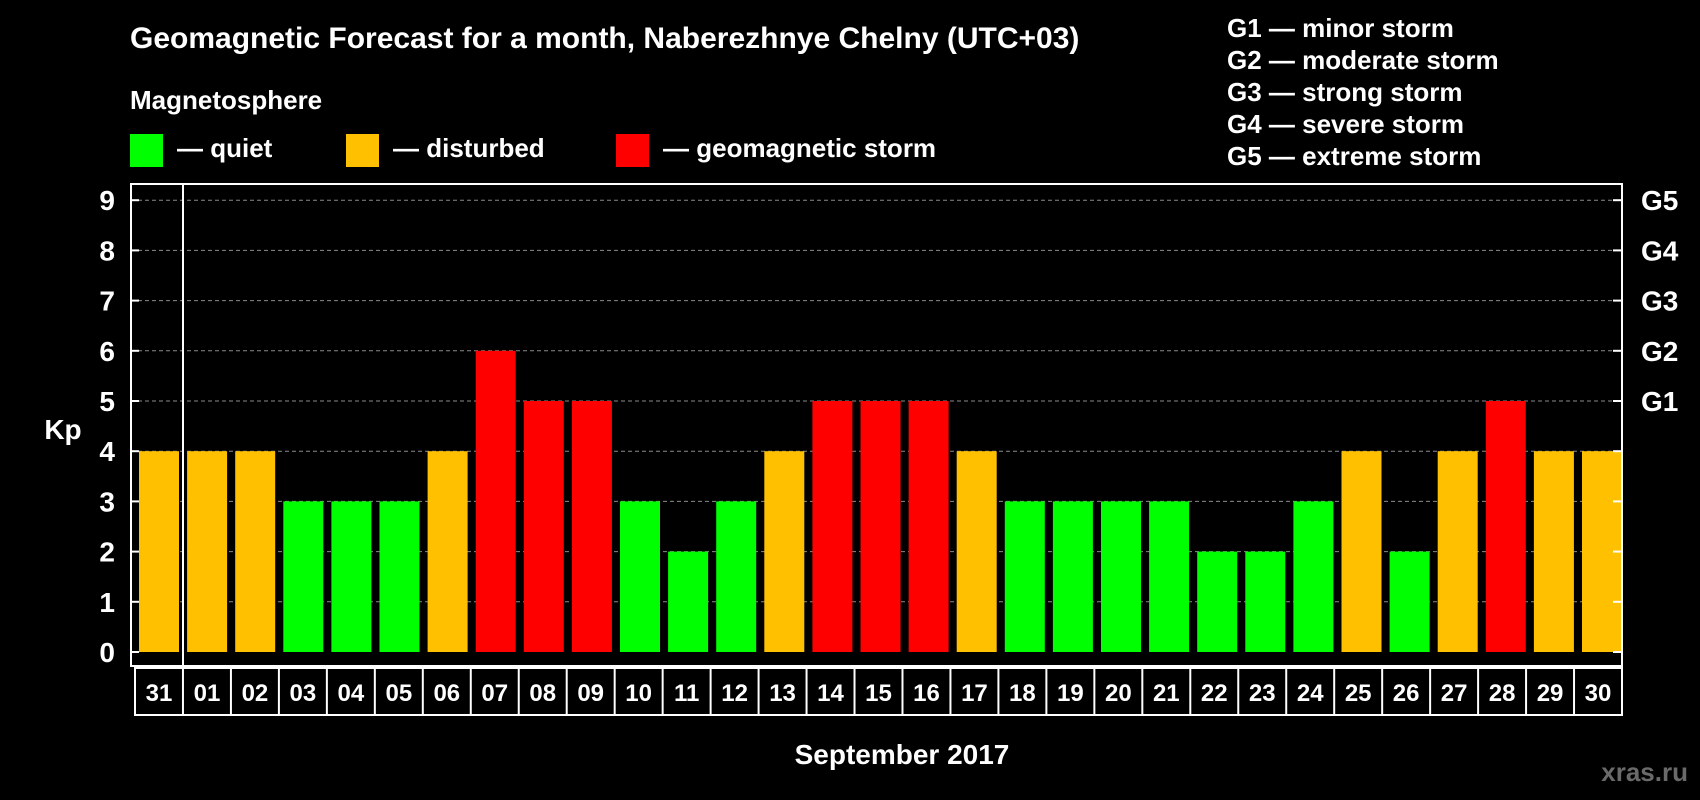 The height and width of the screenshot is (800, 1700). I want to click on x-tick-03: 03, so click(303, 693).